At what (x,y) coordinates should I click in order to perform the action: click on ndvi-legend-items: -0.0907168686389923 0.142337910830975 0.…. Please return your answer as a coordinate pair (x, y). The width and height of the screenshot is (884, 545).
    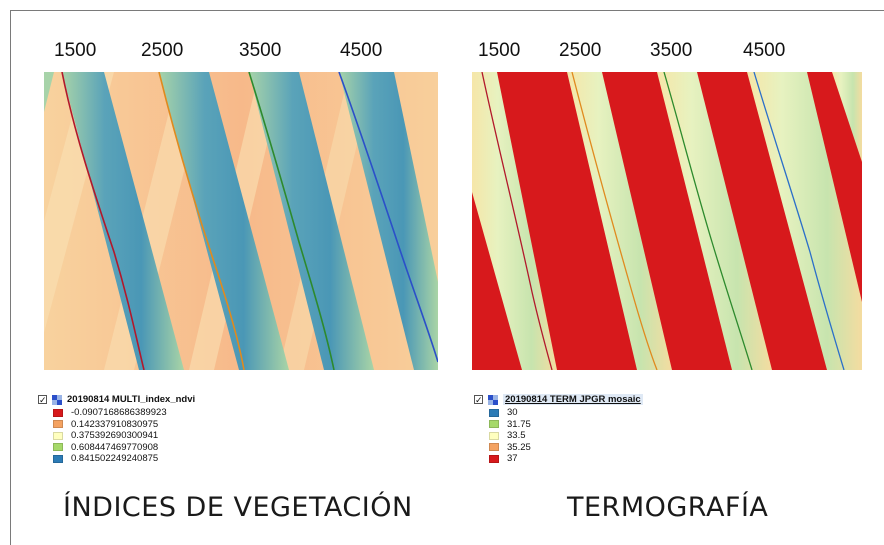
    Looking at the image, I should click on (124, 436).